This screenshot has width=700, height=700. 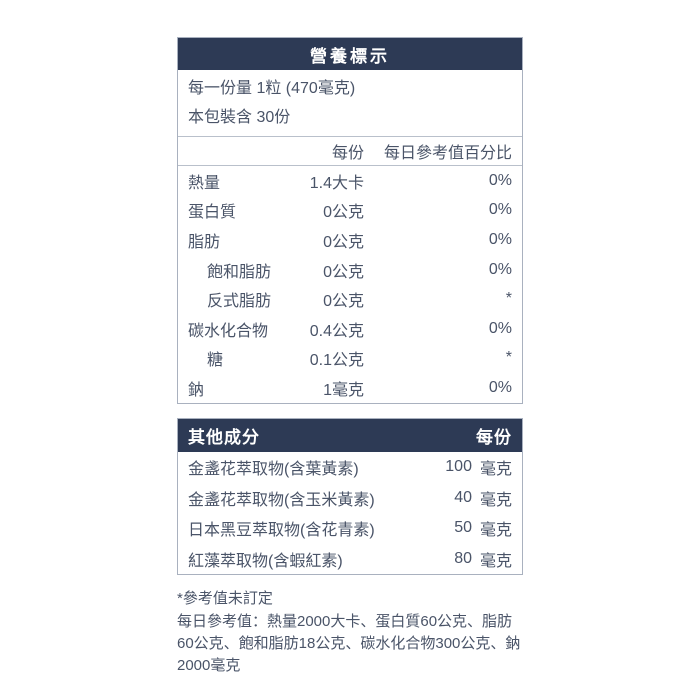 What do you see at coordinates (336, 183) in the screenshot?
I see `nutrient-amount: 1.4大卡` at bounding box center [336, 183].